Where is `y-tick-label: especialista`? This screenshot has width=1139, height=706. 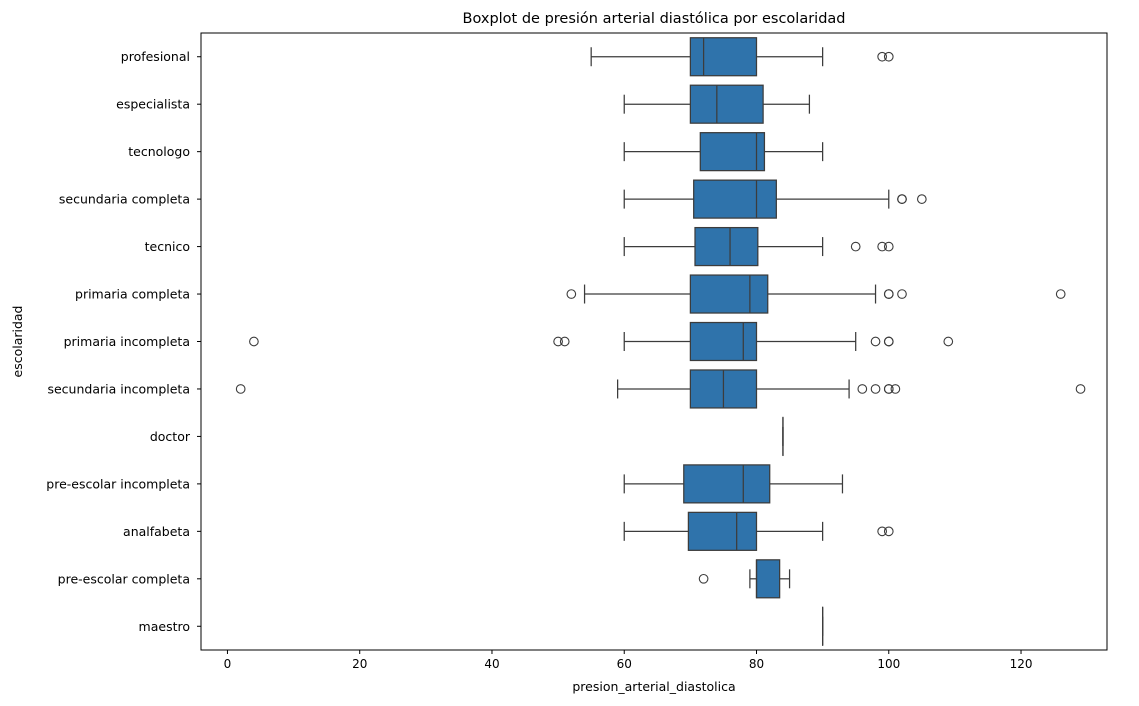
y-tick-label: especialista is located at coordinates (153, 104).